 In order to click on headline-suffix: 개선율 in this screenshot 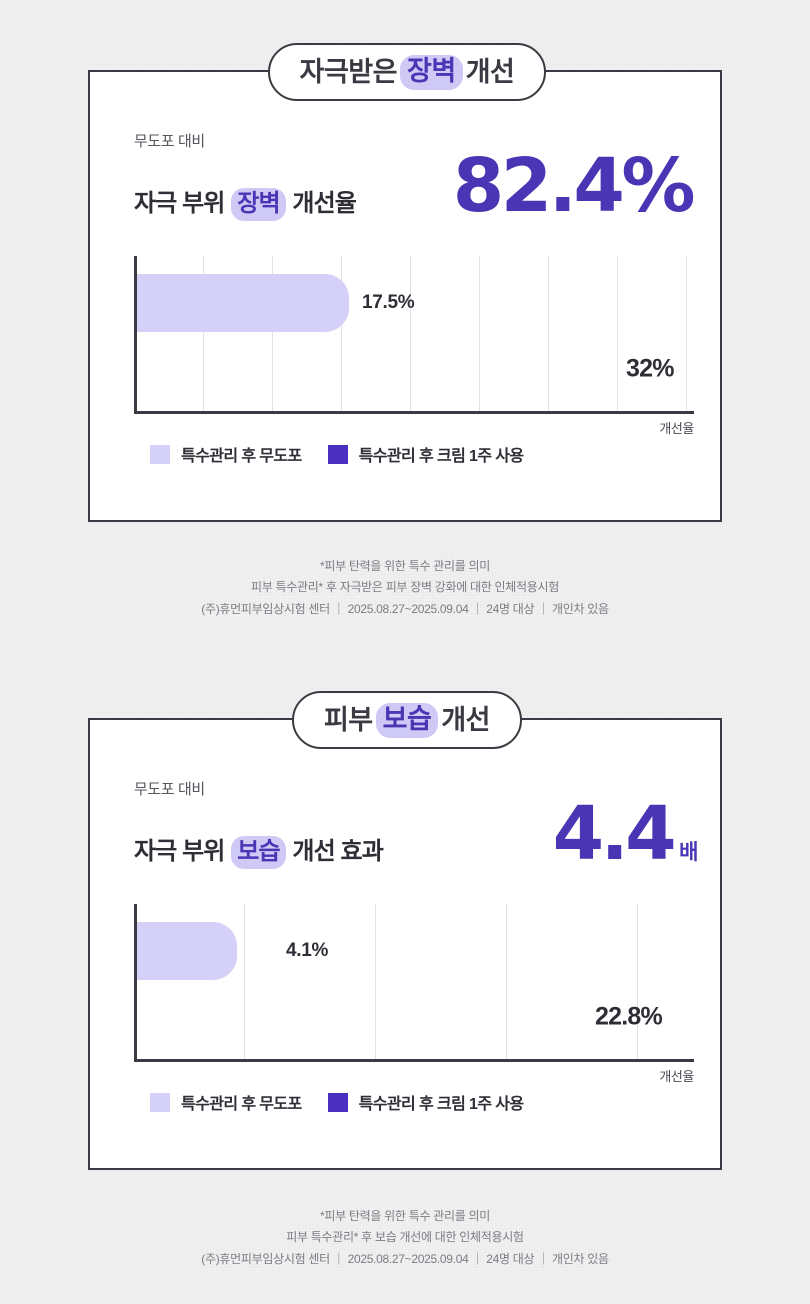, I will do `click(321, 203)`.